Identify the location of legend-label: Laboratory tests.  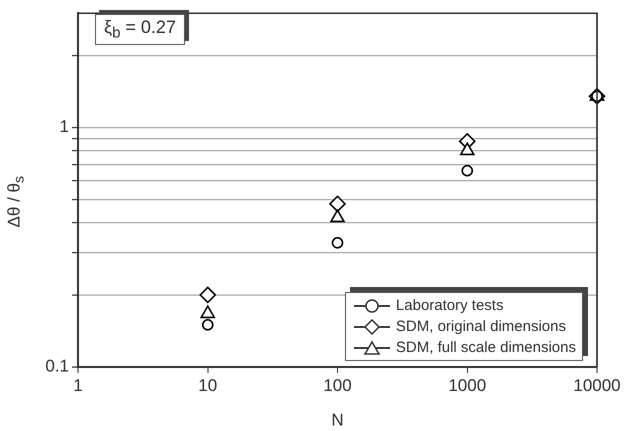
(450, 305).